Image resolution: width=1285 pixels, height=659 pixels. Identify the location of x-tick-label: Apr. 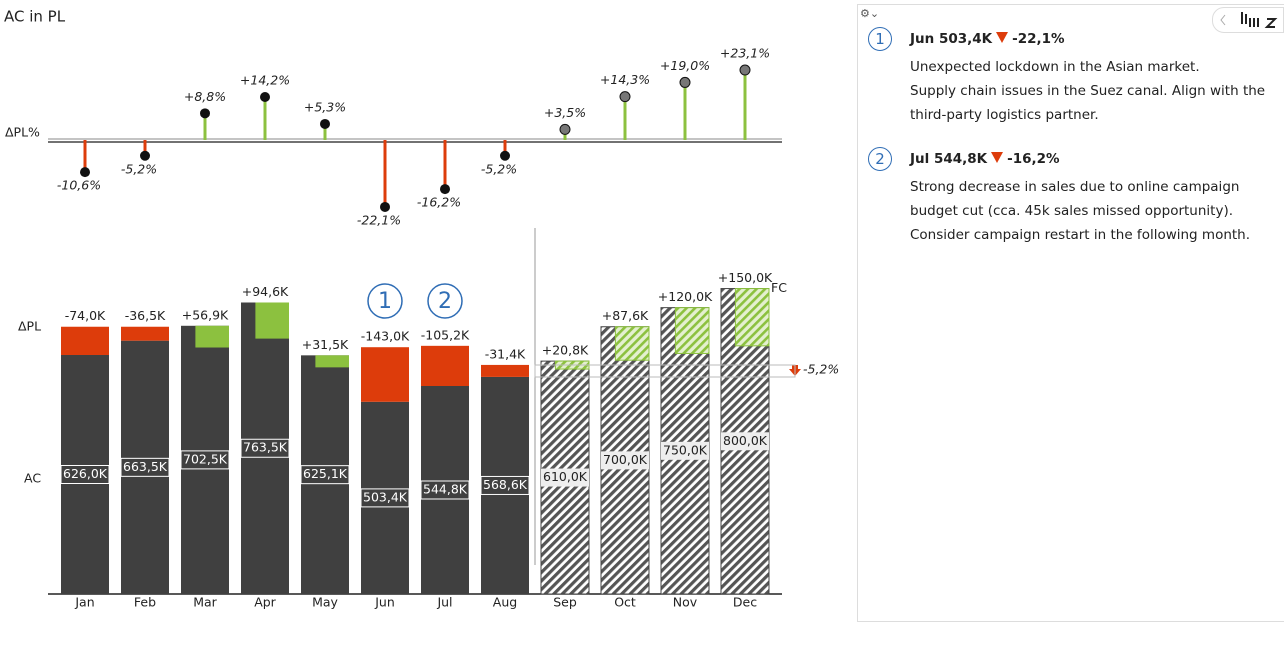
(265, 602).